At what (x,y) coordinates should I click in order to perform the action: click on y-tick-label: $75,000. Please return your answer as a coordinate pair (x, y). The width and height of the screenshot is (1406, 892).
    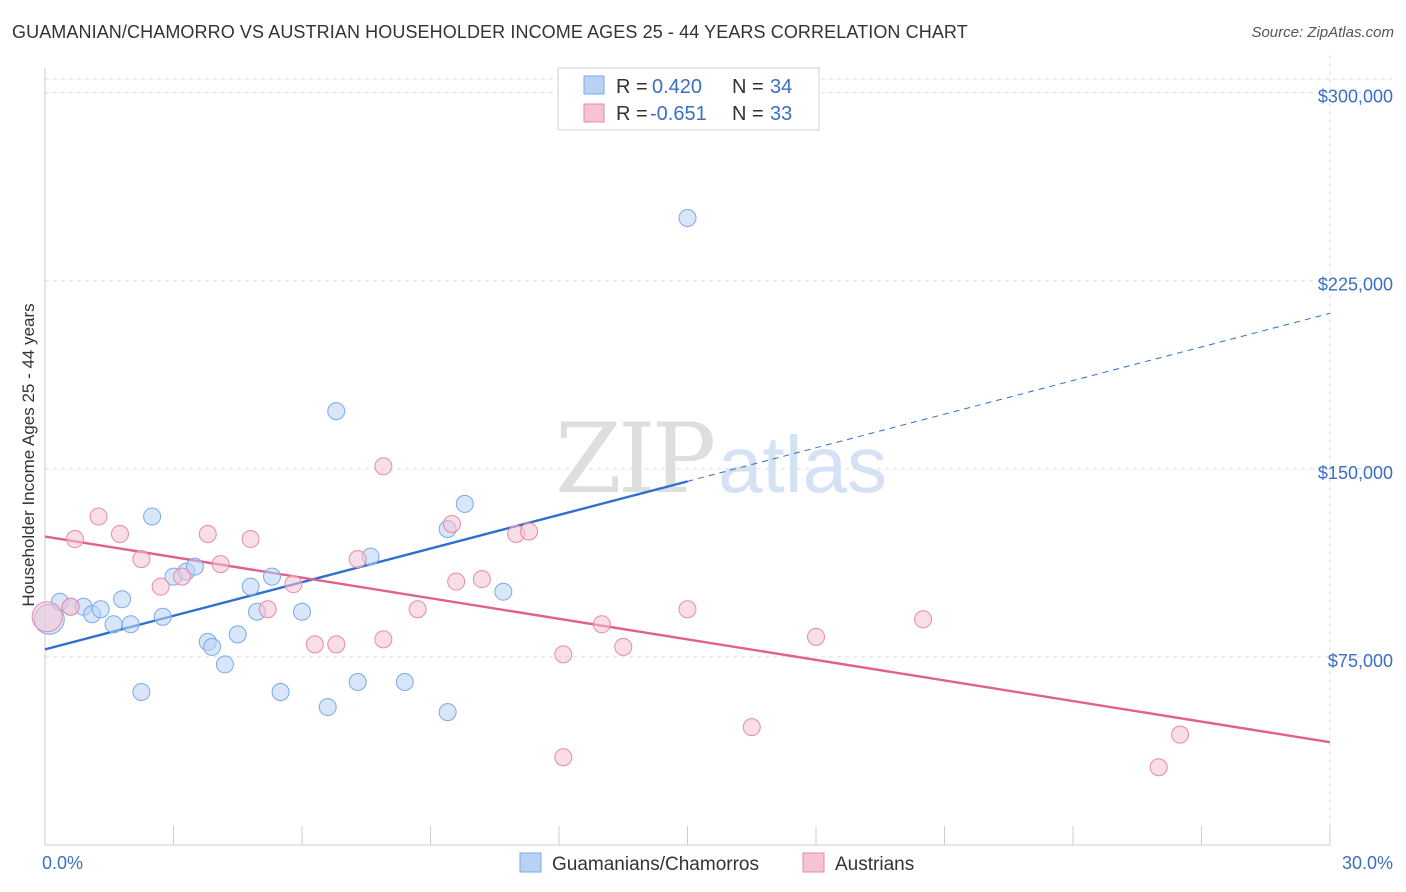
    Looking at the image, I should click on (1360, 661).